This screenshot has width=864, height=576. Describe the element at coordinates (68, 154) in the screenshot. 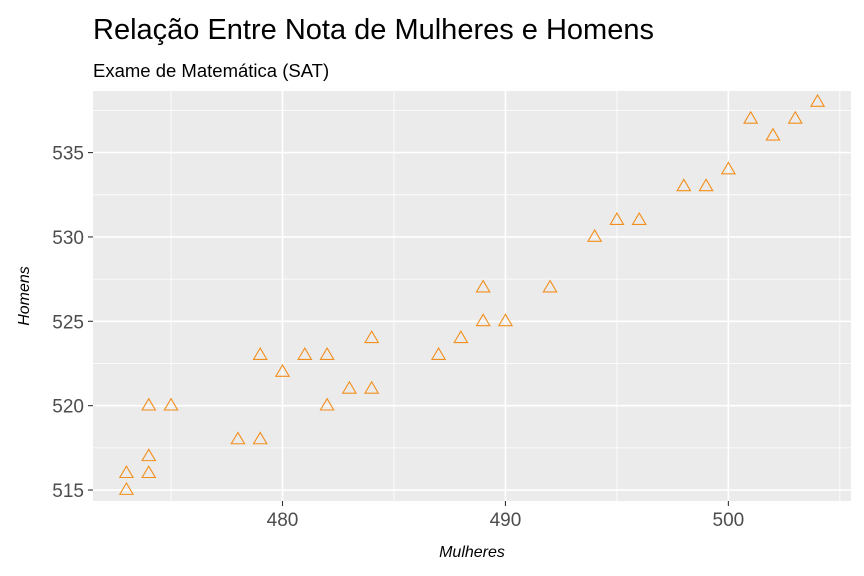

I see `y-tick-label: 535` at that location.